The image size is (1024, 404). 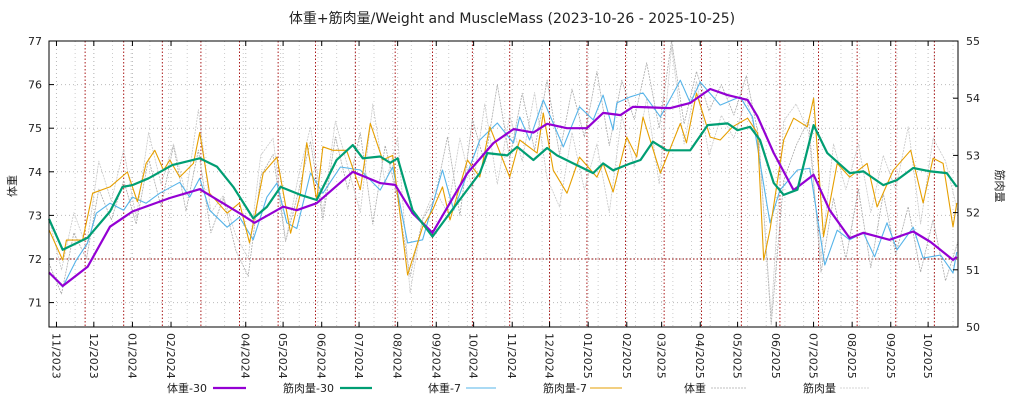 I want to click on y-tick-label: 71, so click(x=35, y=303).